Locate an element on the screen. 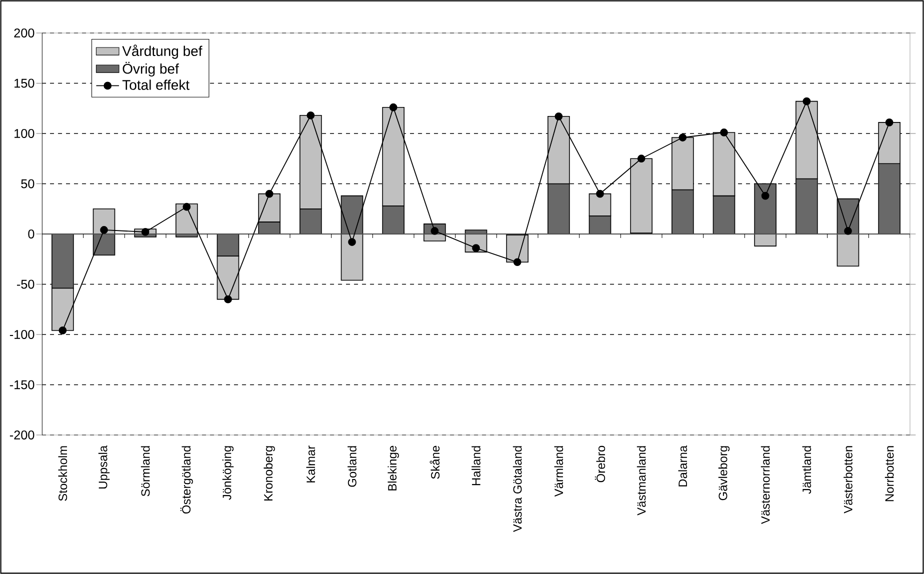 This screenshot has width=924, height=574. y-tick-label: 0 is located at coordinates (31, 234).